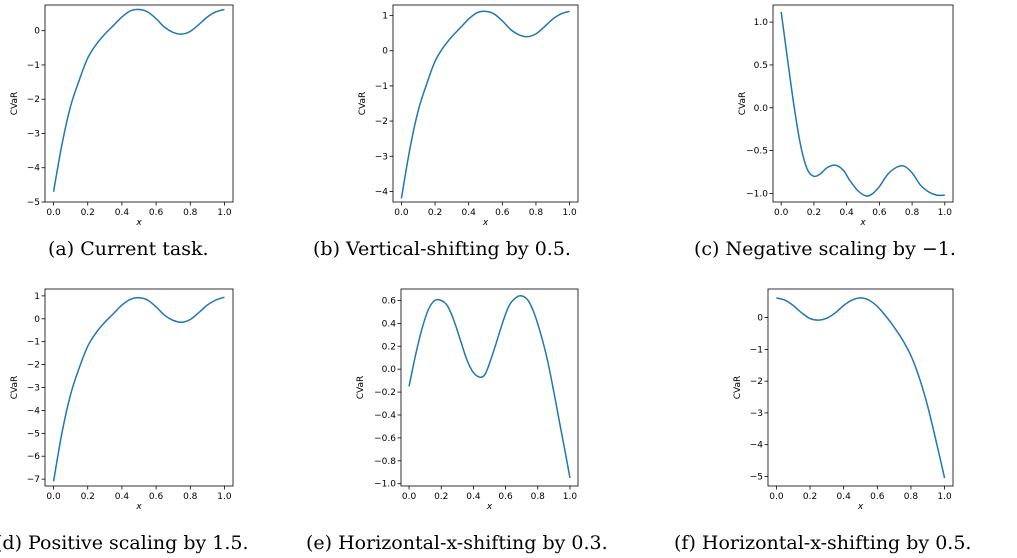 This screenshot has height=558, width=1017. I want to click on axes-frame-b, so click(485, 103).